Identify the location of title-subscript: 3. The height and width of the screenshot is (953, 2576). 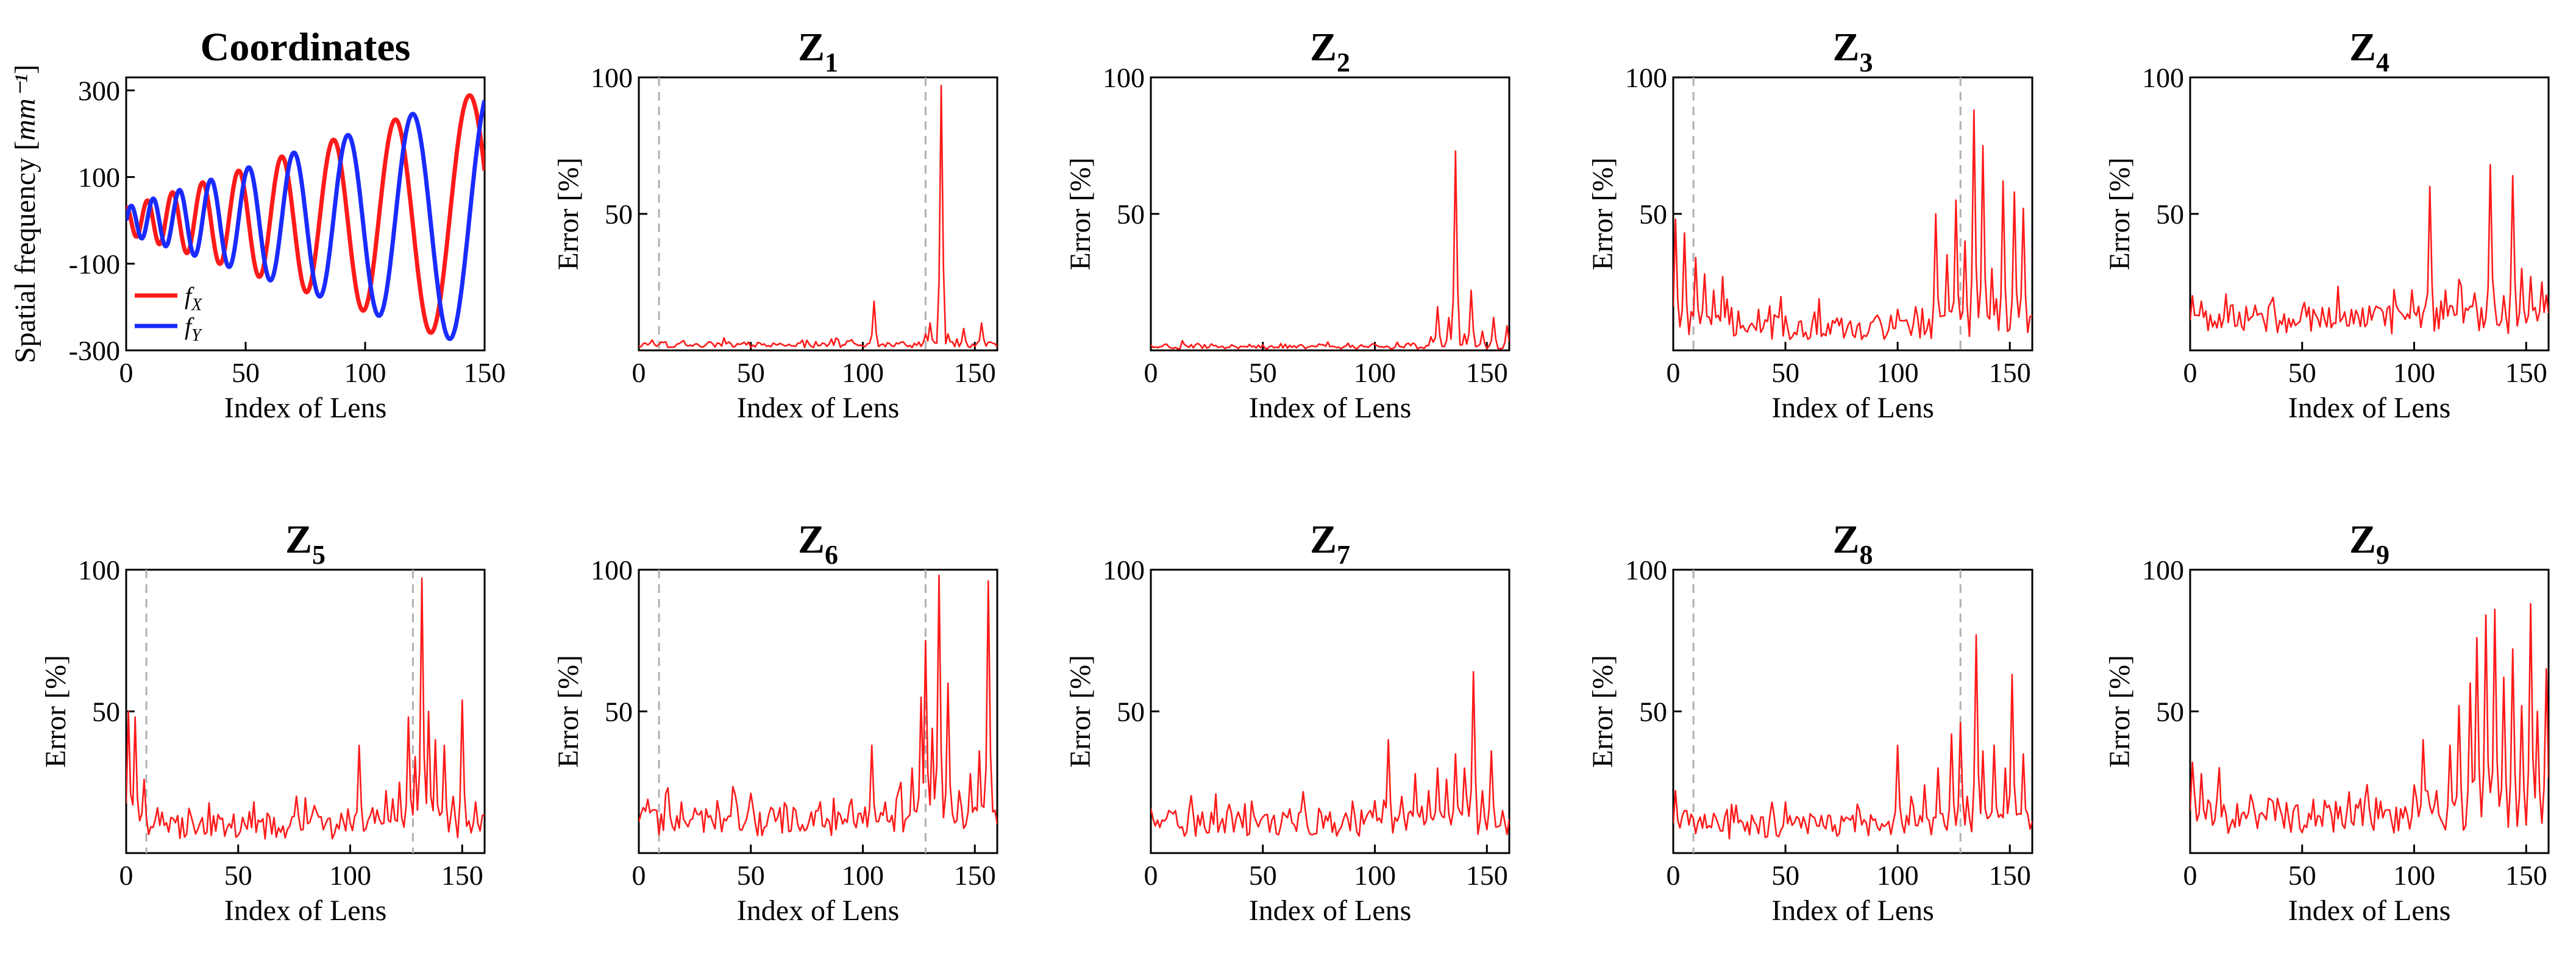
(1866, 62).